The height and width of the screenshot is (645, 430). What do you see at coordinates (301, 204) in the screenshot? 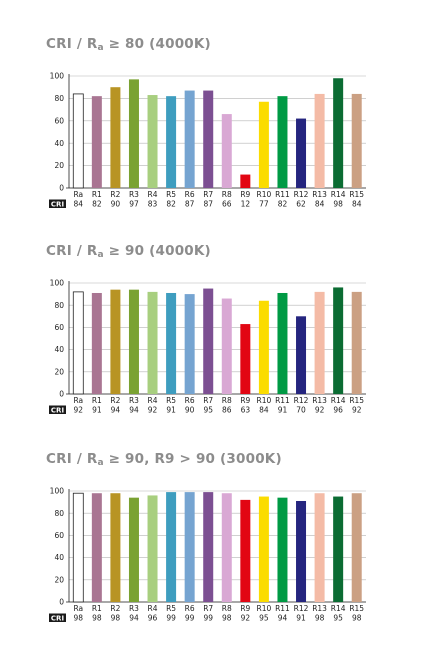
I see `value-label-r12: 62` at bounding box center [301, 204].